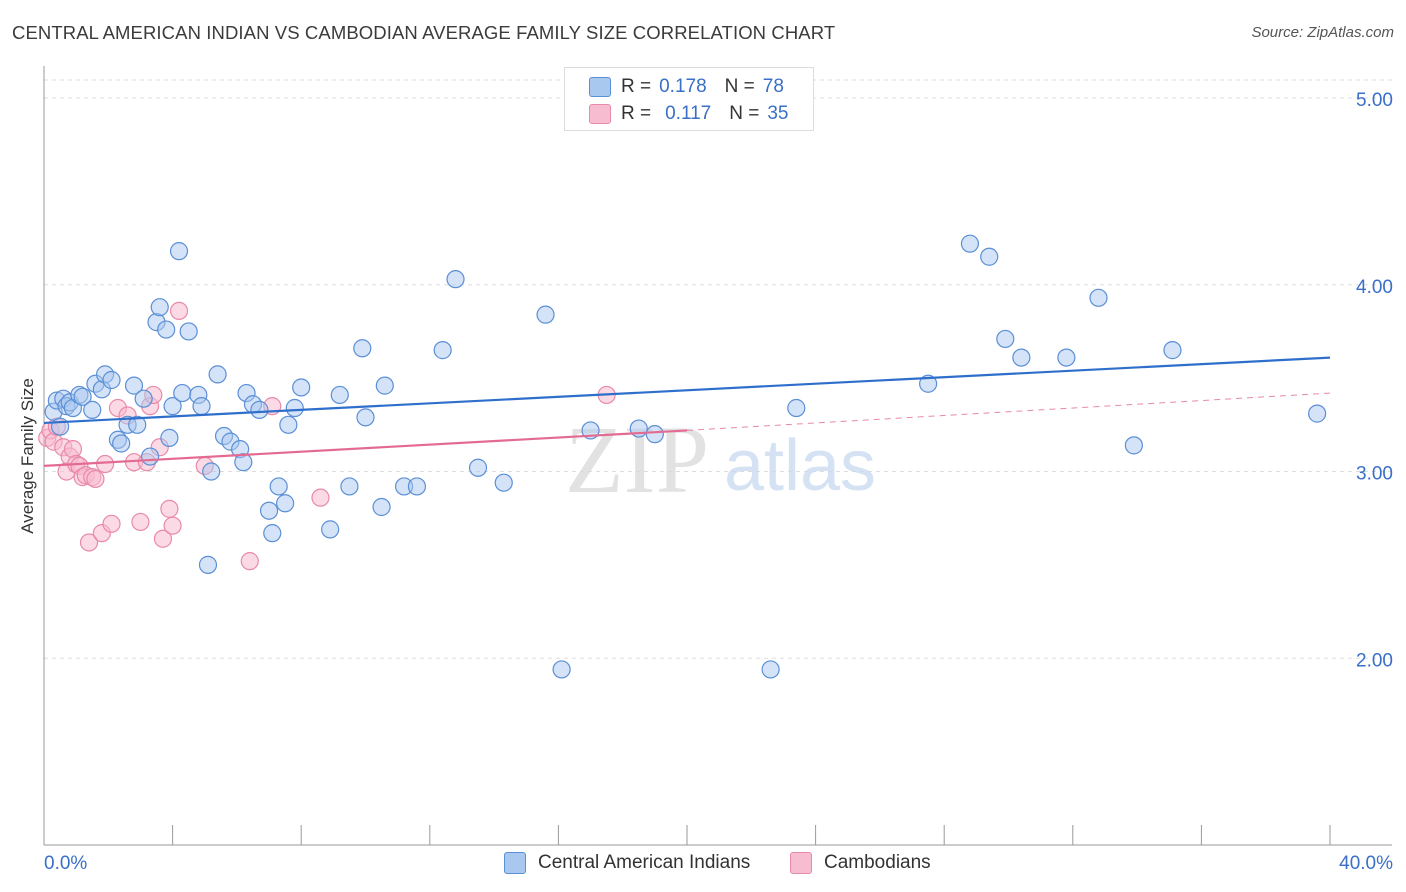 Image resolution: width=1406 pixels, height=892 pixels. Describe the element at coordinates (778, 113) in the screenshot. I see `legend-n-value: 35` at that location.